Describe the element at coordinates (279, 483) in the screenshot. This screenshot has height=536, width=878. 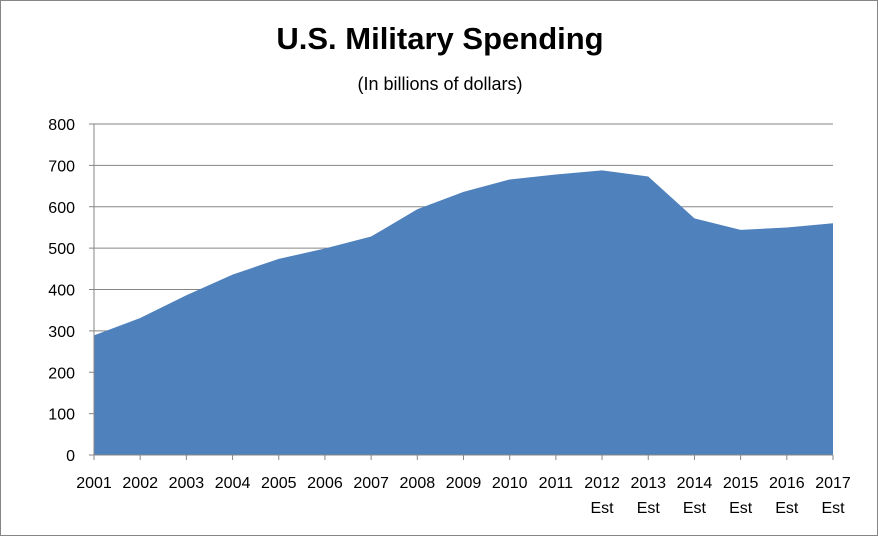
I see `x-tick-label: 2005` at that location.